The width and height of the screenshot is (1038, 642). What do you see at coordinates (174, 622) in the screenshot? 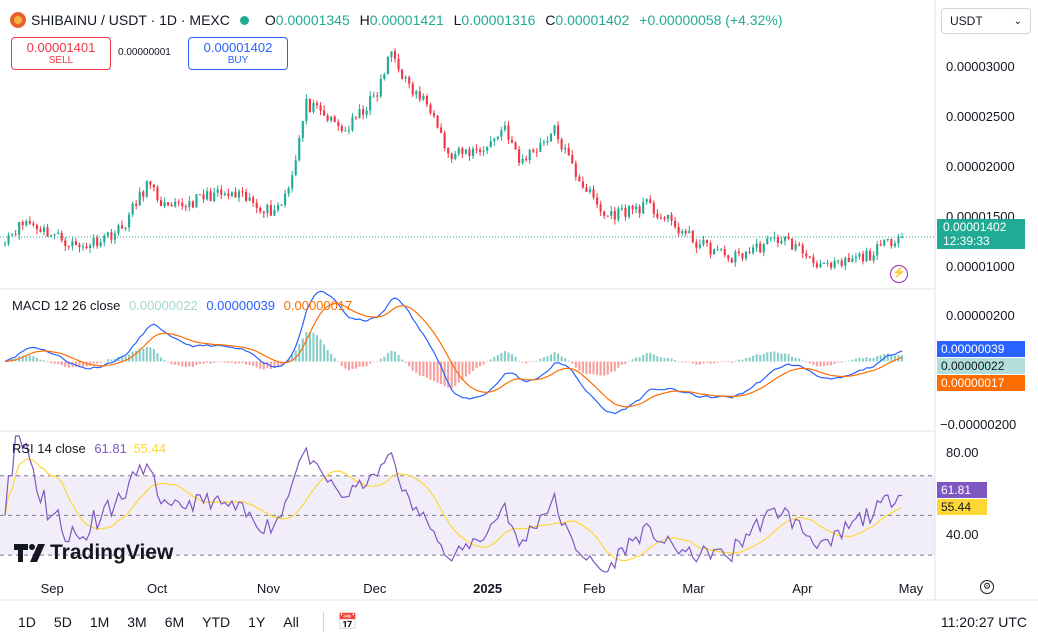
I see `range-6m: 6M` at bounding box center [174, 622].